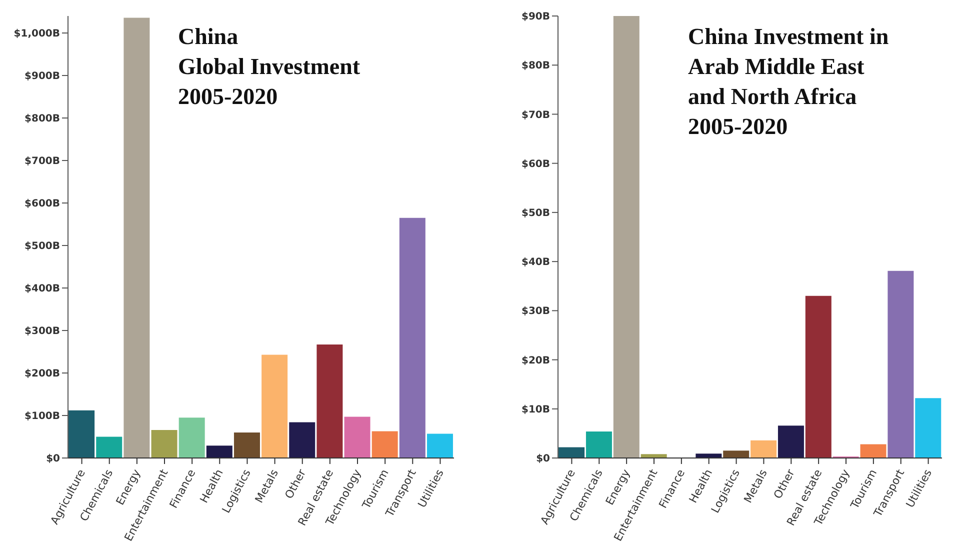  I want to click on y-tick-label: $600B, so click(42, 204).